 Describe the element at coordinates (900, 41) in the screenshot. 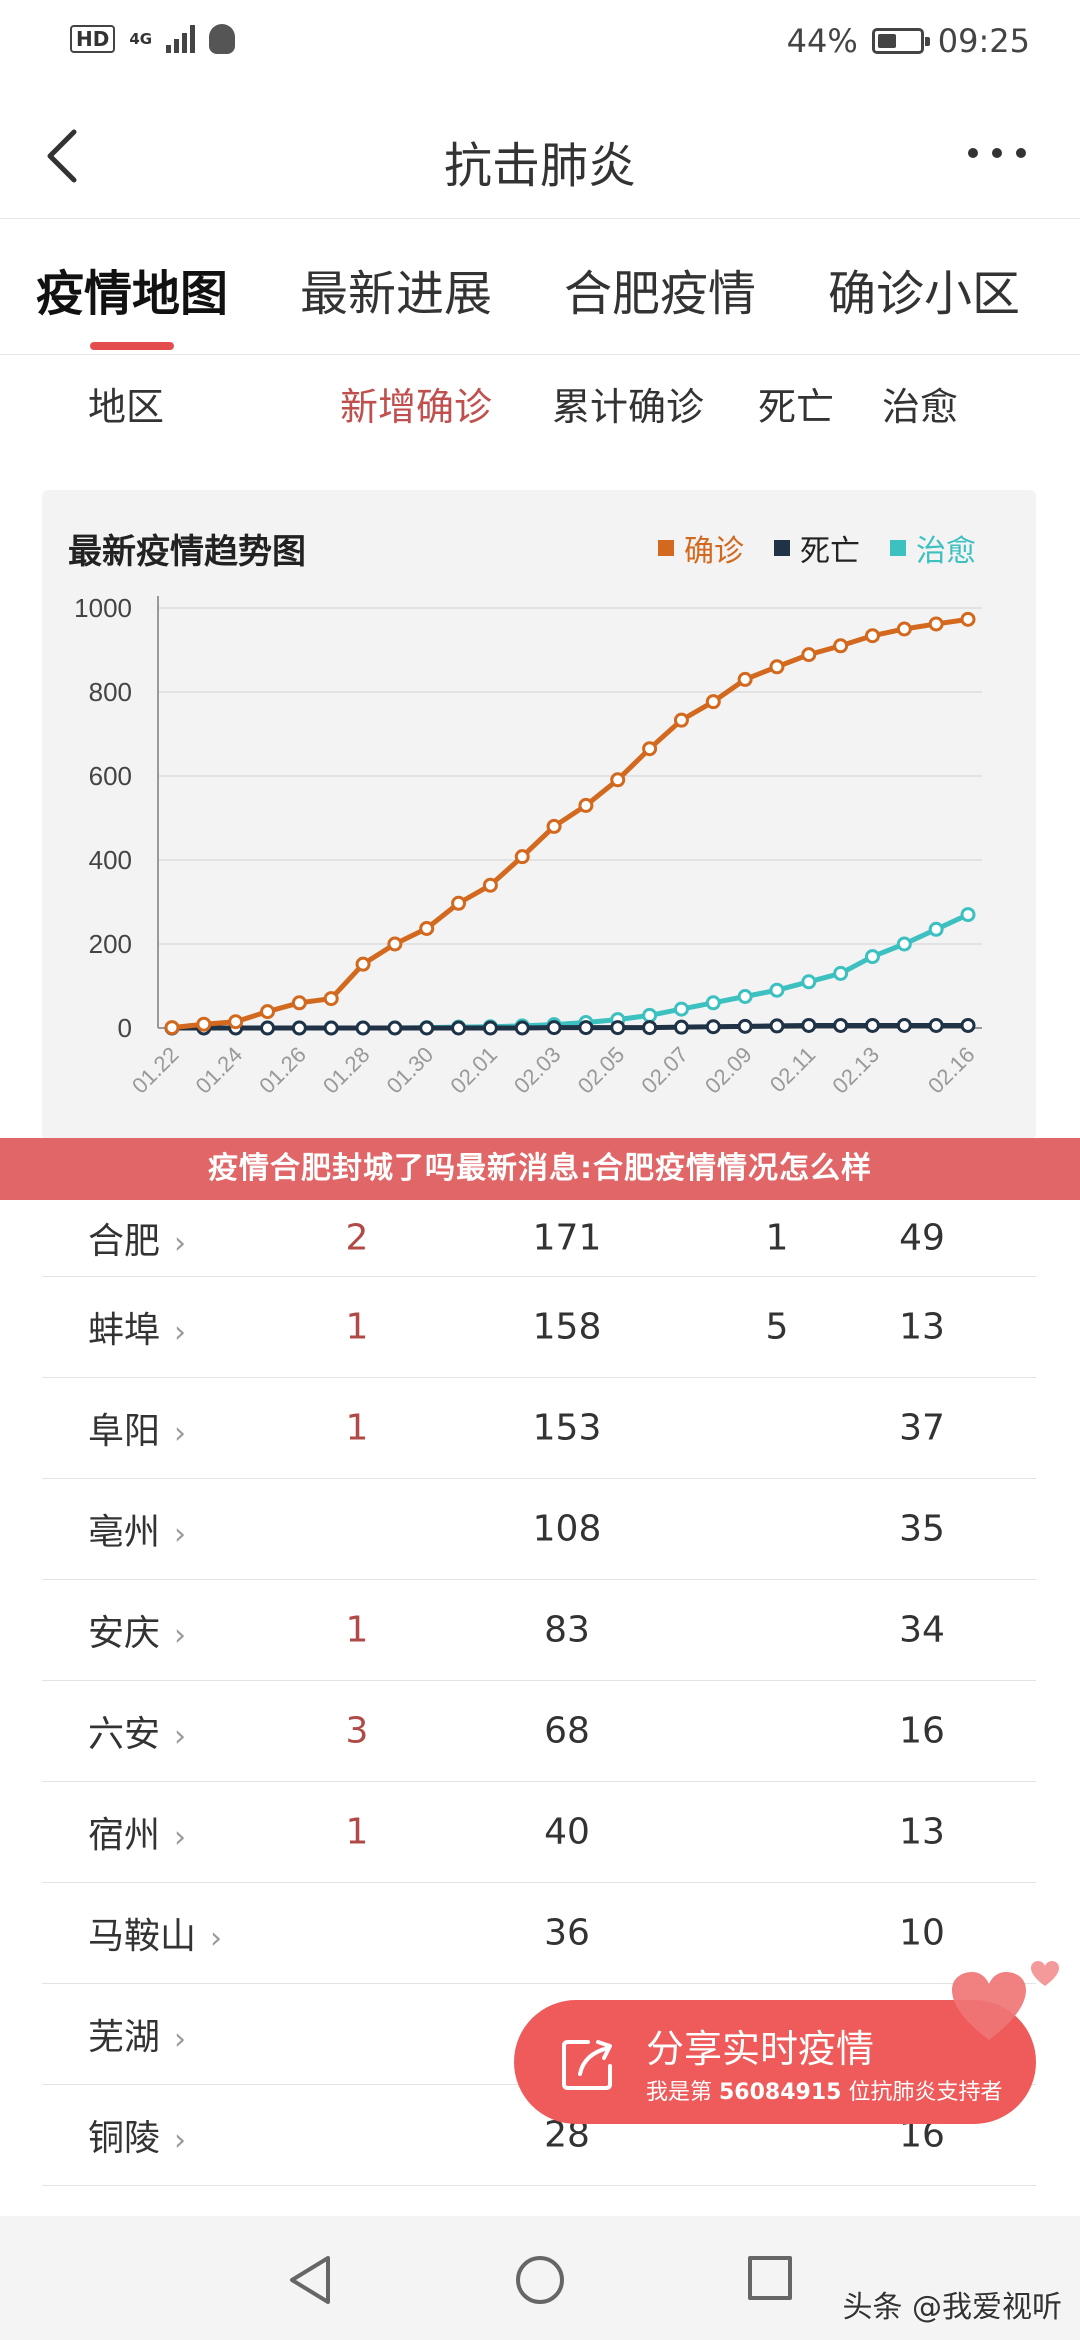

I see `battery-icon` at that location.